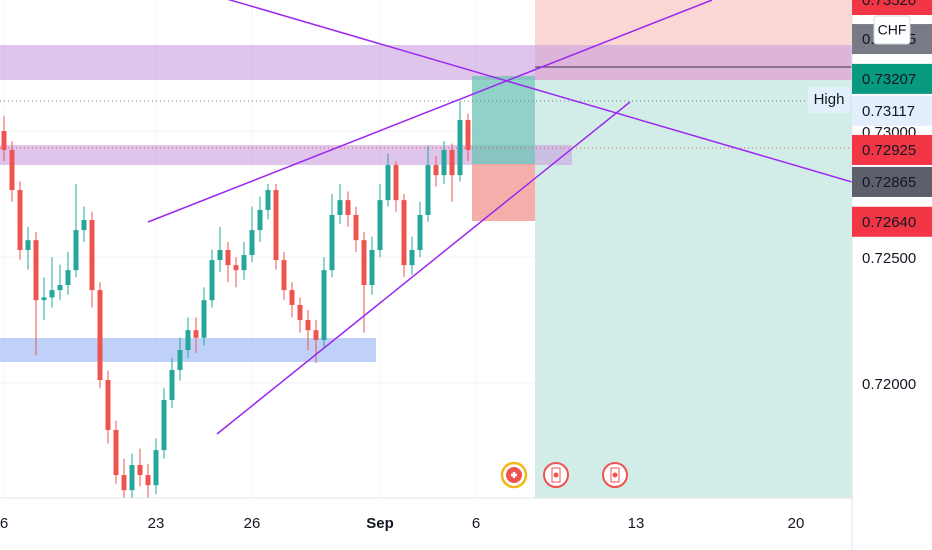 This screenshot has width=932, height=550. I want to click on price-badge-label: 0.72640, so click(889, 222).